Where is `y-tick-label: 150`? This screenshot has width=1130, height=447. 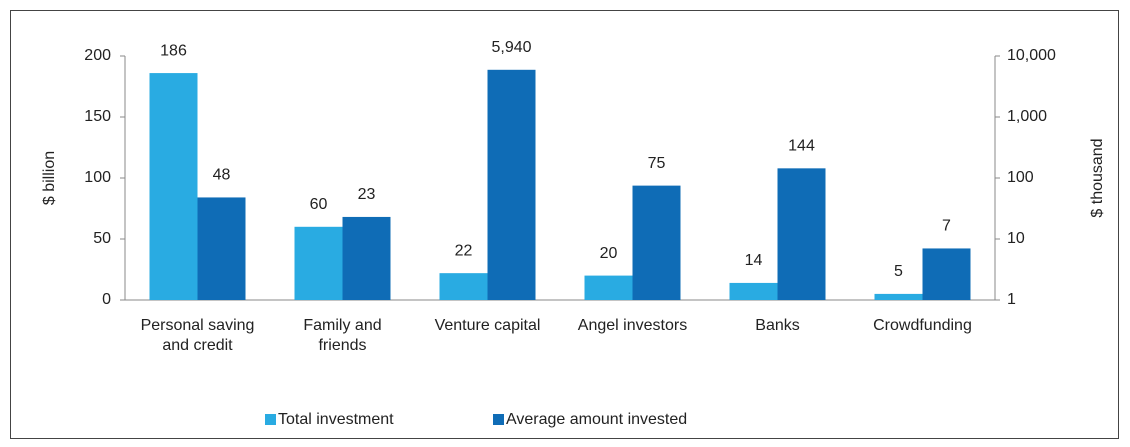 y-tick-label: 150 is located at coordinates (97, 116).